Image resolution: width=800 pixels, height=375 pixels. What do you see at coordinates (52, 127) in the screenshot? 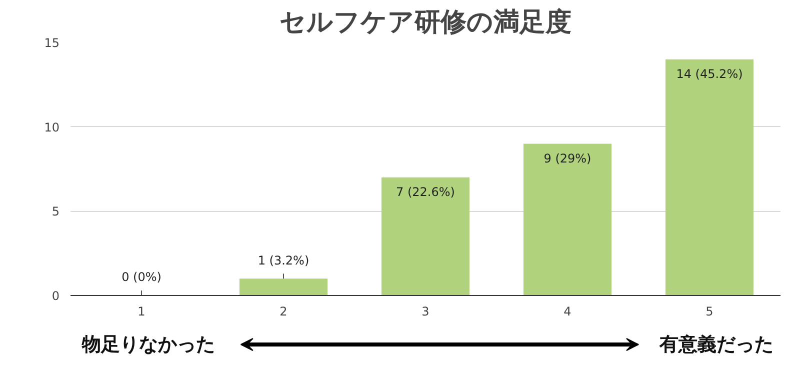
I see `y-tick-label: 10` at bounding box center [52, 127].